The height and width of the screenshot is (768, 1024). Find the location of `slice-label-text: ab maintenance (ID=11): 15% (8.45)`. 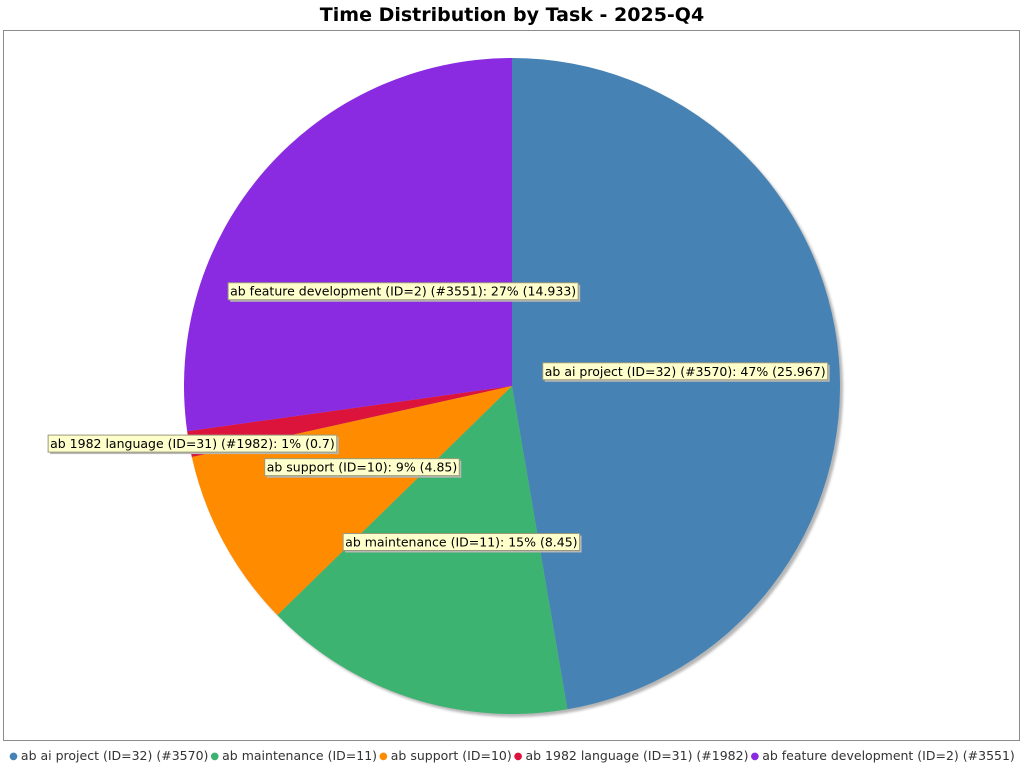

slice-label-text: ab maintenance (ID=11): 15% (8.45) is located at coordinates (461, 541).